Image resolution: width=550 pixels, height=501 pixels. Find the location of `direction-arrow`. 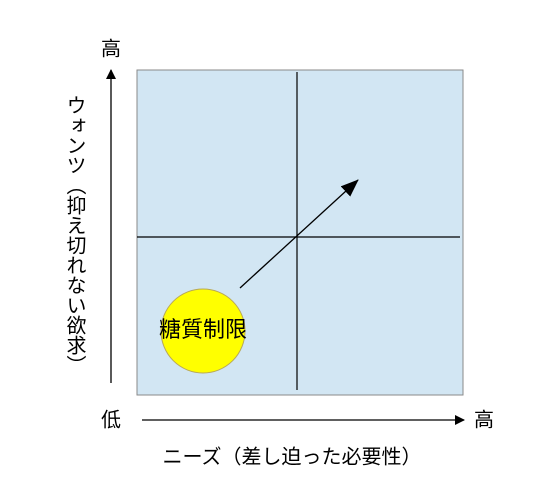

direction-arrow is located at coordinates (299, 234).